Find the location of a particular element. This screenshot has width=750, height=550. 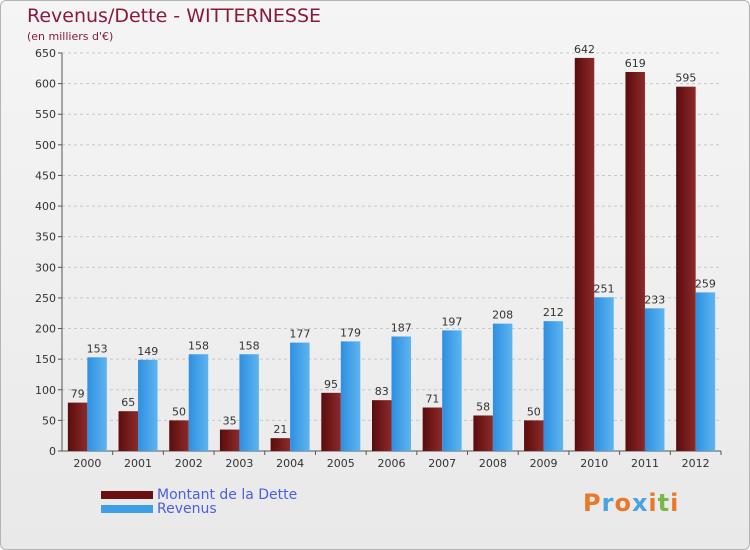

data-label-revenus: 149 is located at coordinates (147, 351).